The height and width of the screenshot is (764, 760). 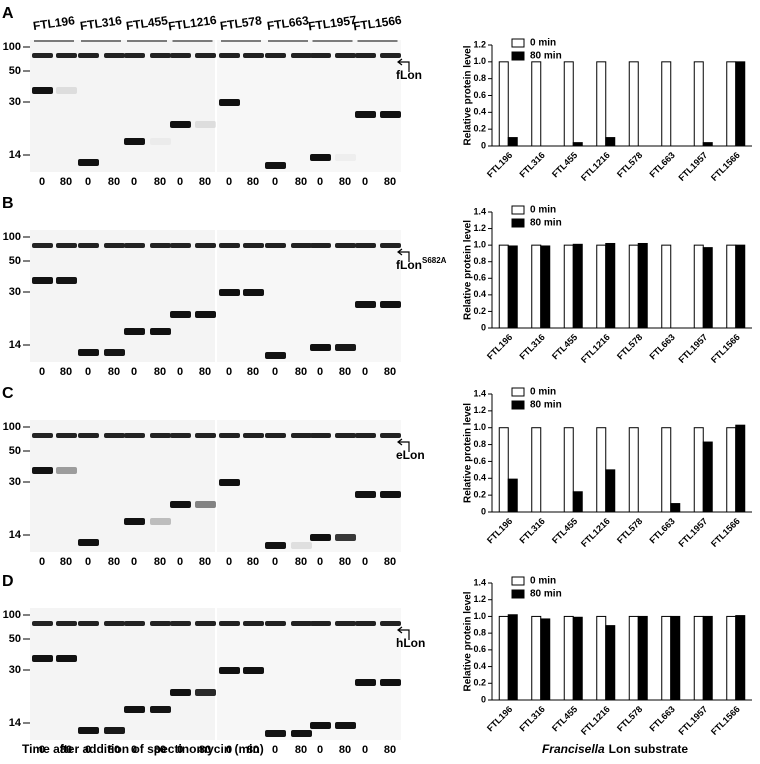 What do you see at coordinates (15, 723) in the screenshot?
I see `mw-label: 14` at bounding box center [15, 723].